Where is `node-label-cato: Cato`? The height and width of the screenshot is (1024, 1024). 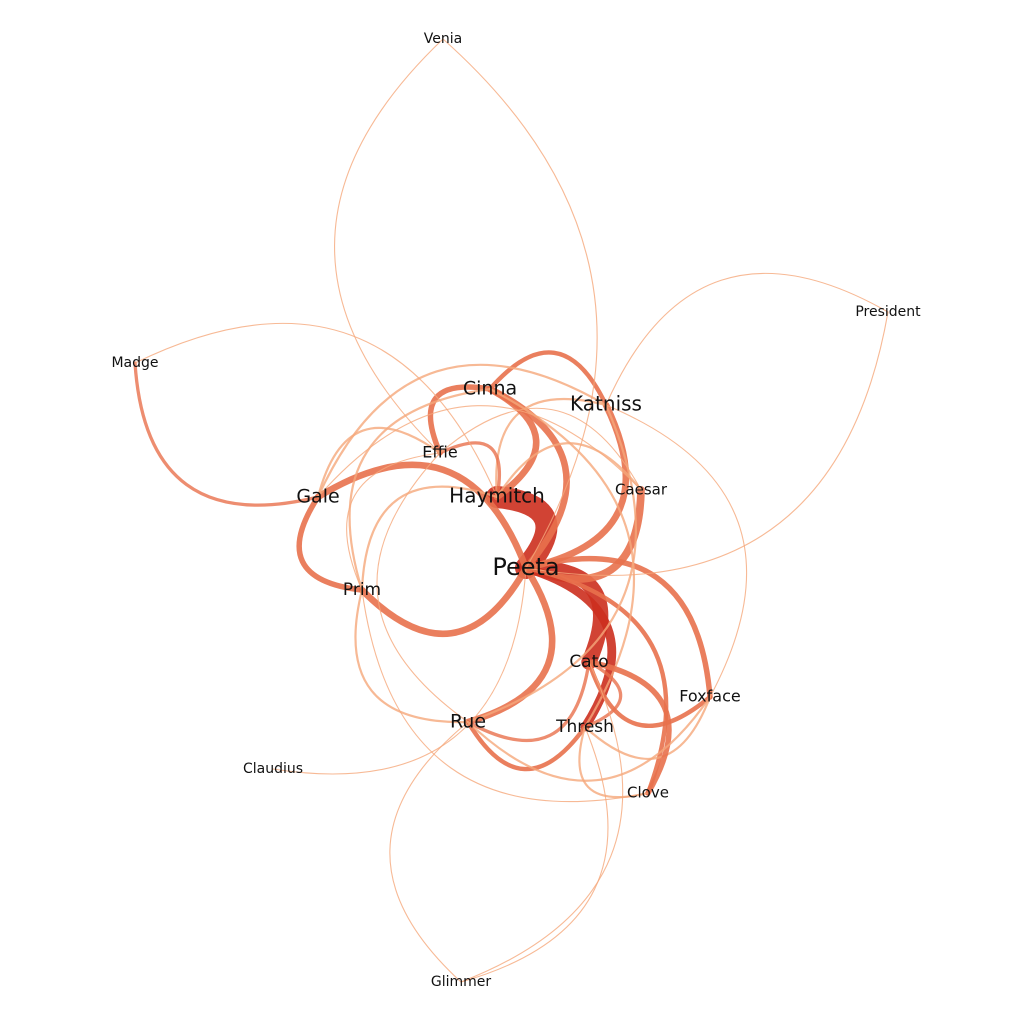 node-label-cato: Cato is located at coordinates (588, 662).